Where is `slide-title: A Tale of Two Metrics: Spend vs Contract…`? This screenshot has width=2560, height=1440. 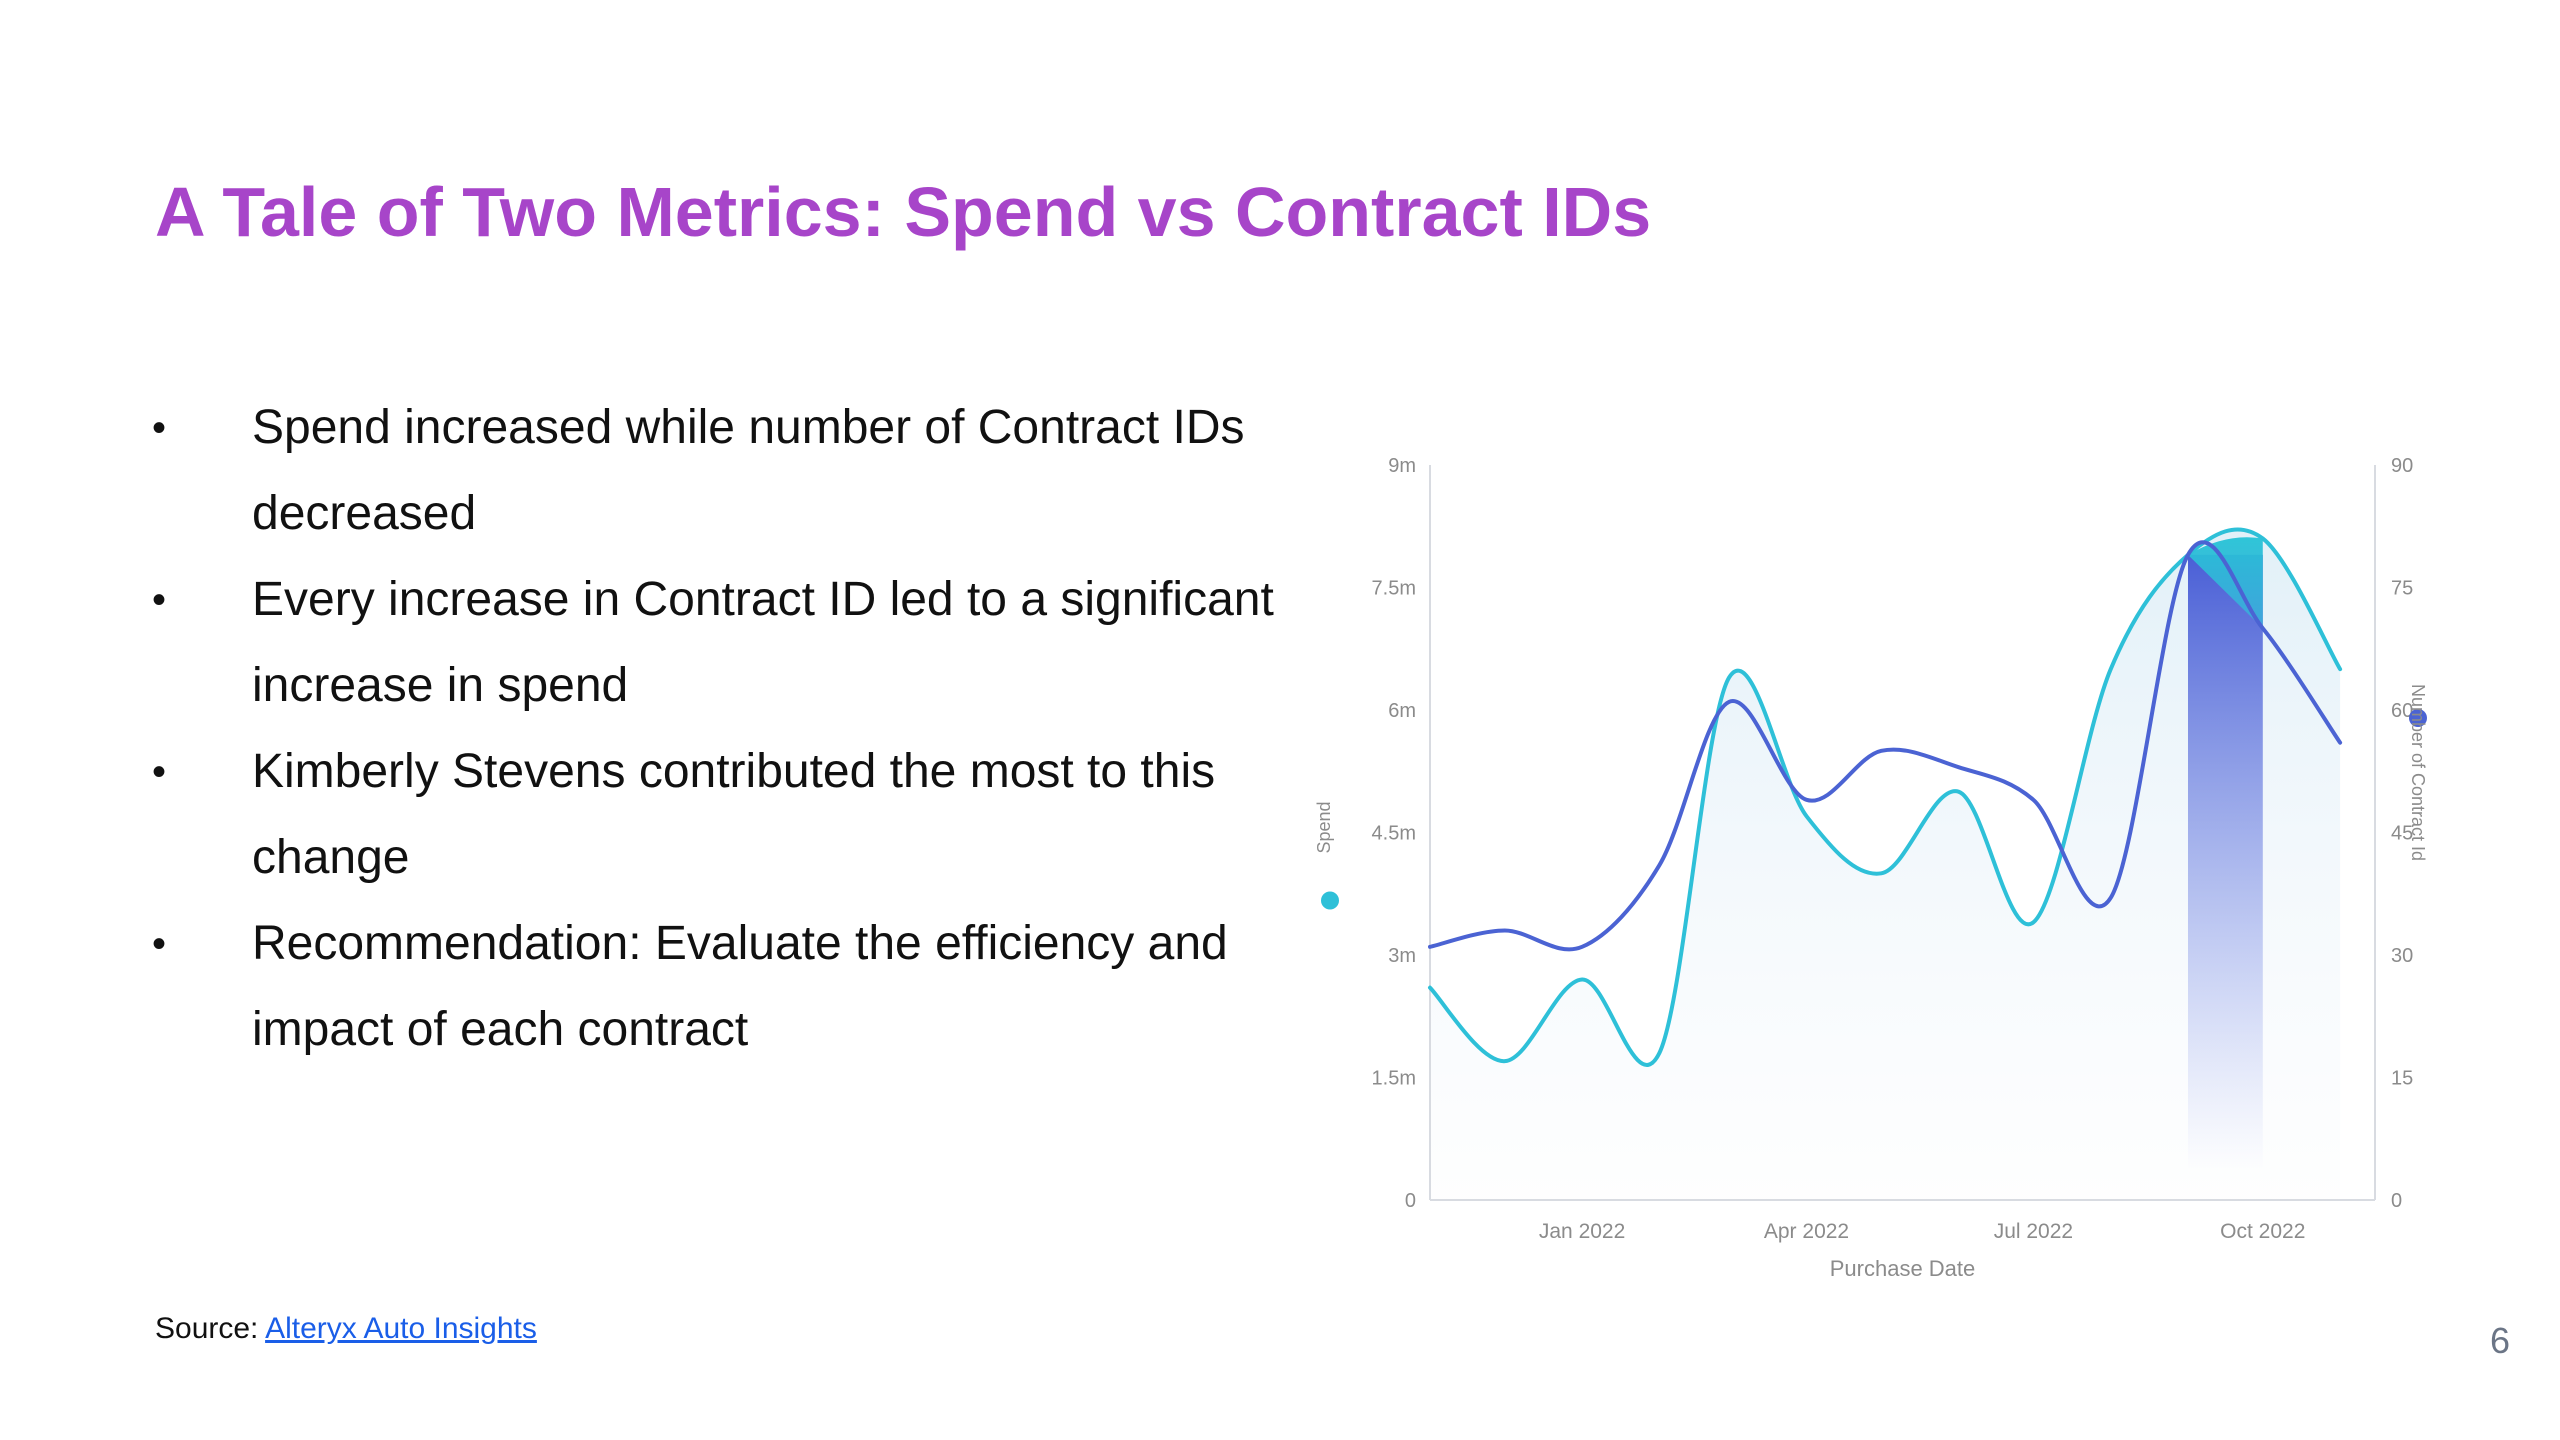
slide-title: A Tale of Two Metrics: Spend vs Contract… is located at coordinates (903, 212).